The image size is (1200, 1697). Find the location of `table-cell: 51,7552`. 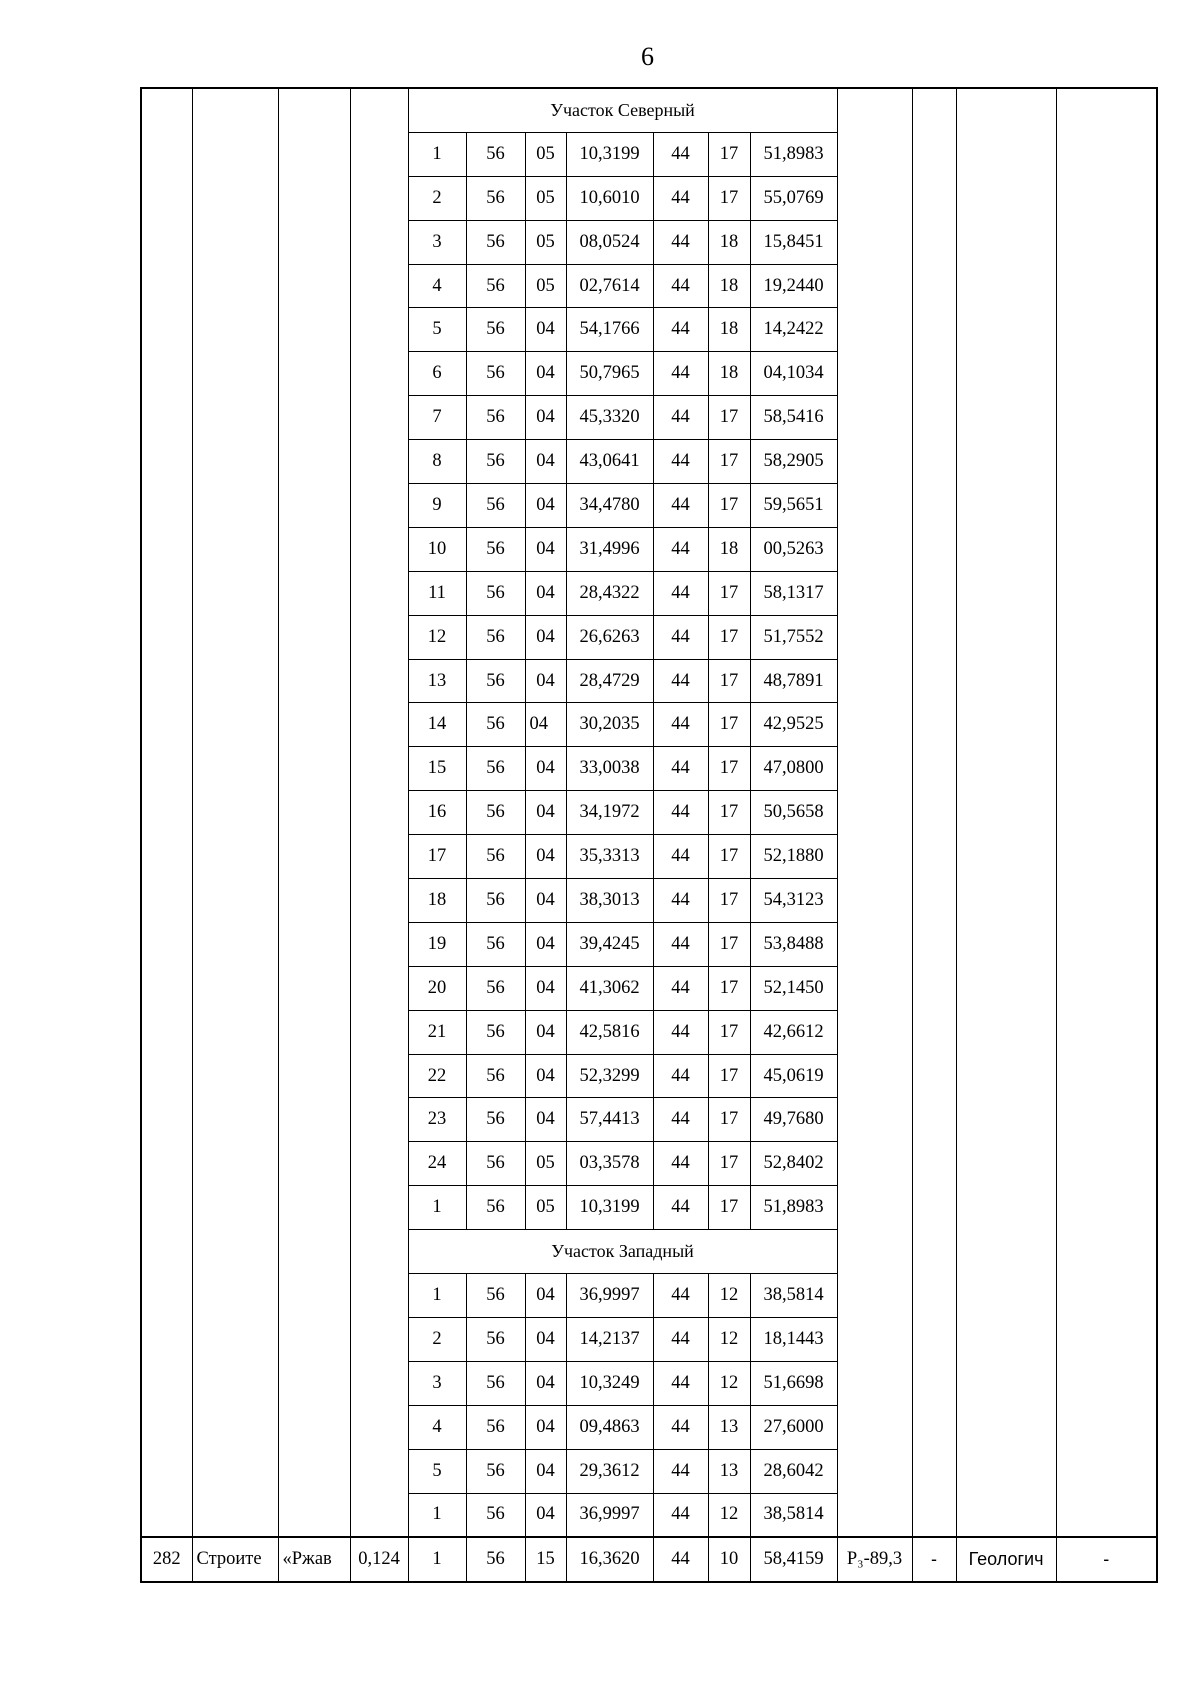

table-cell: 51,7552 is located at coordinates (793, 637).